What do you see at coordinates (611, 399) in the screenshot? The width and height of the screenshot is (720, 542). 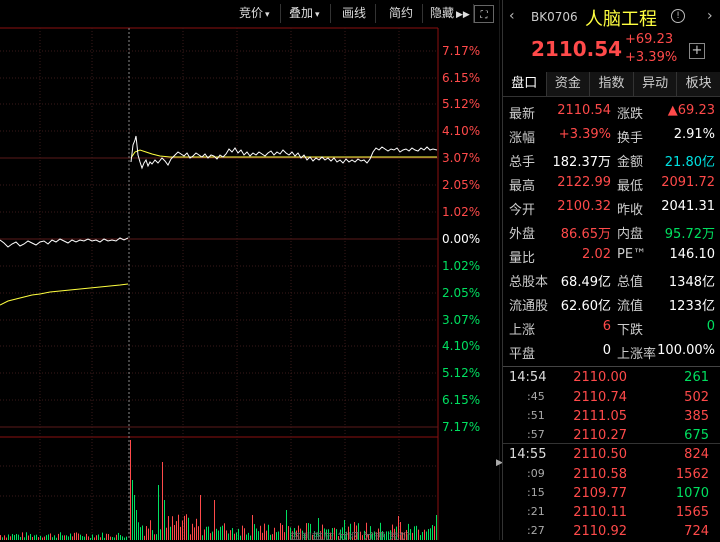 I see `tick-row: :45 2110.74 502` at bounding box center [611, 399].